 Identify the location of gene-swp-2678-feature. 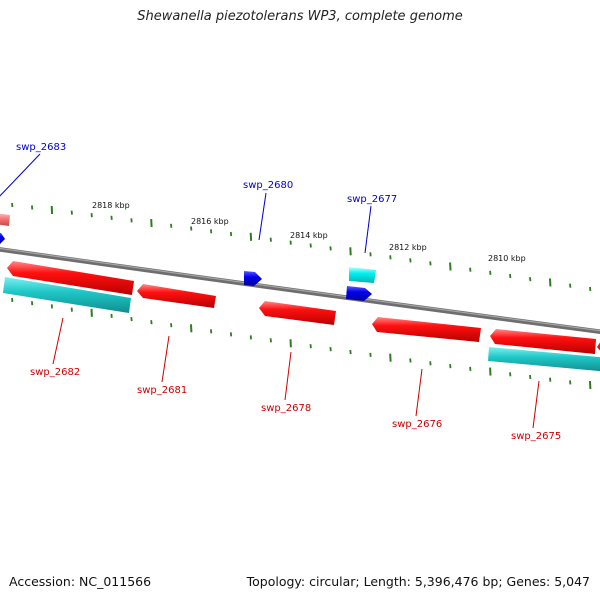
(297, 313).